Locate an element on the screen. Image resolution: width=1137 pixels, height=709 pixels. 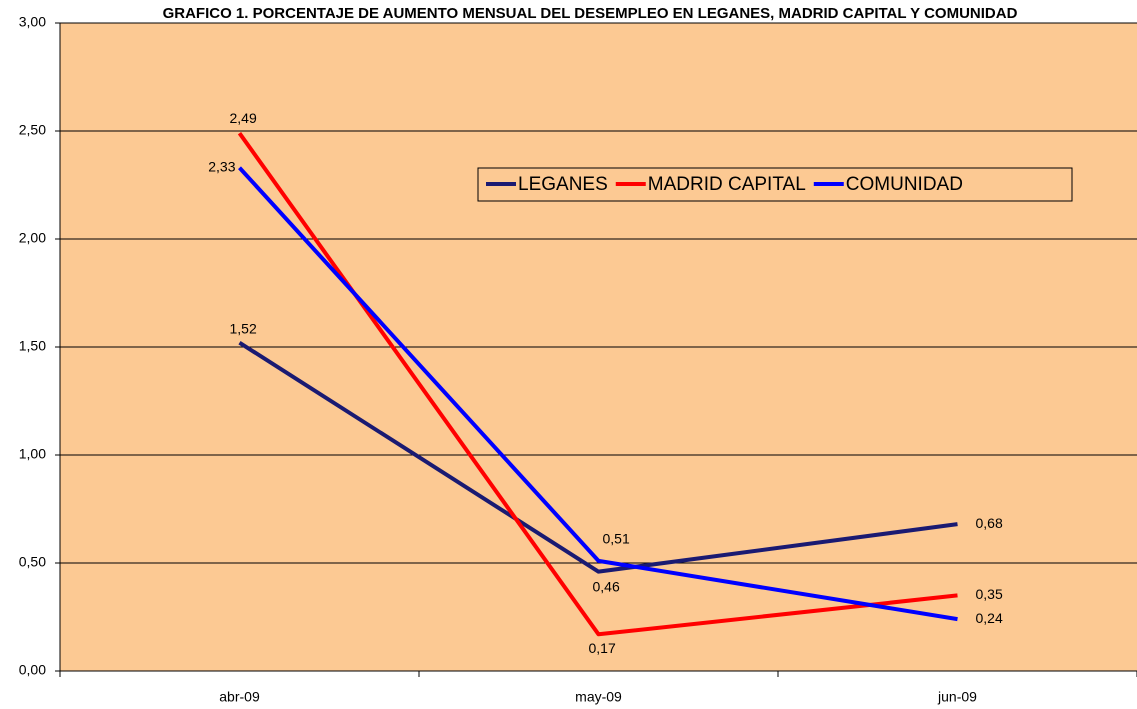
x-tick-label: jun-09 is located at coordinates (957, 697).